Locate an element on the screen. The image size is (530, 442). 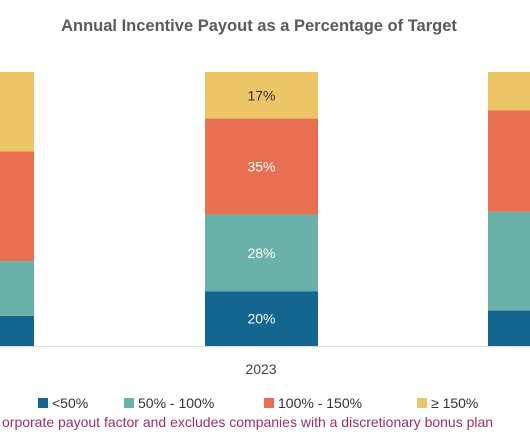
legend-label-0: <50% is located at coordinates (70, 403).